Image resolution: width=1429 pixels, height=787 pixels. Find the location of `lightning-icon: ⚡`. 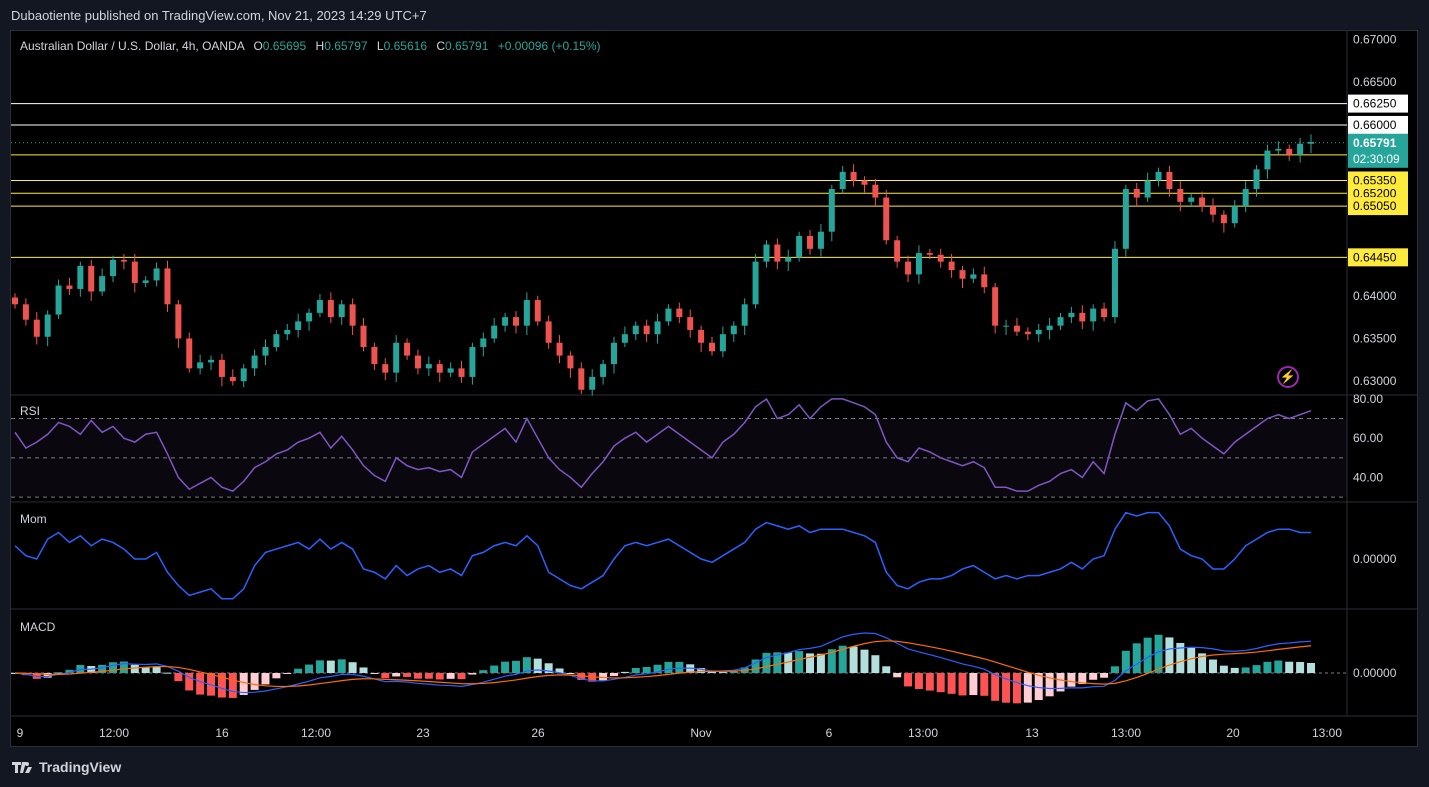

lightning-icon: ⚡ is located at coordinates (1288, 377).